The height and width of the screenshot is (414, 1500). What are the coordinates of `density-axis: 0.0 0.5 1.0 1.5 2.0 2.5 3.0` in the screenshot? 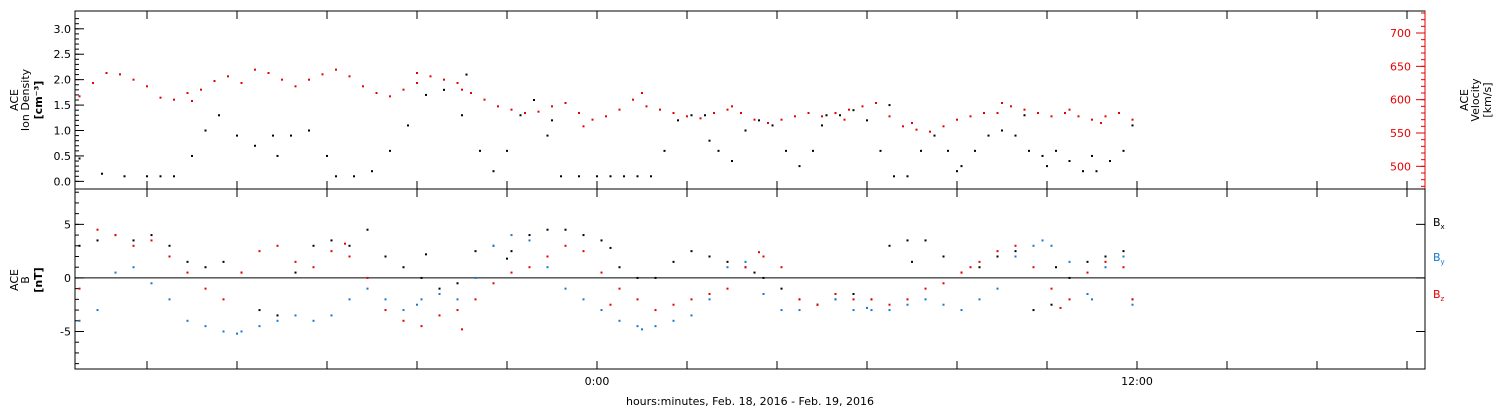 It's located at (69, 103).